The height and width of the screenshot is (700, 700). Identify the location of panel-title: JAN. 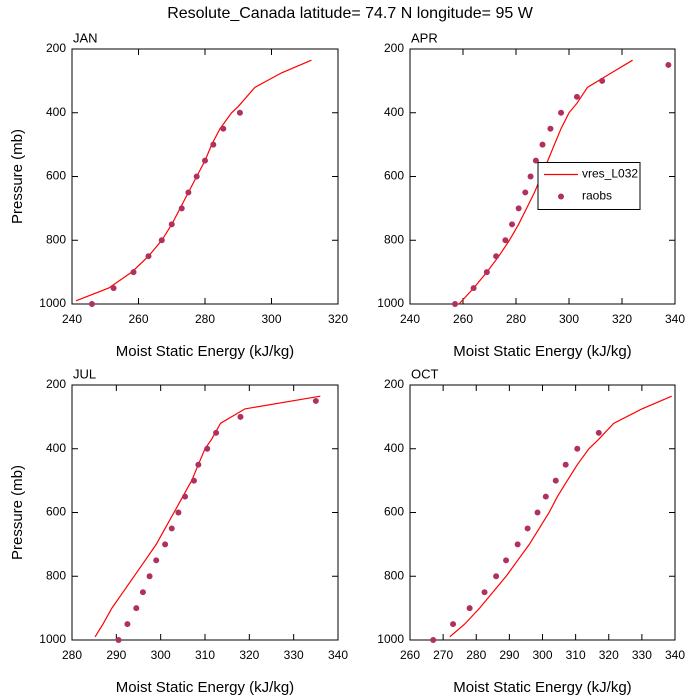
(85, 37).